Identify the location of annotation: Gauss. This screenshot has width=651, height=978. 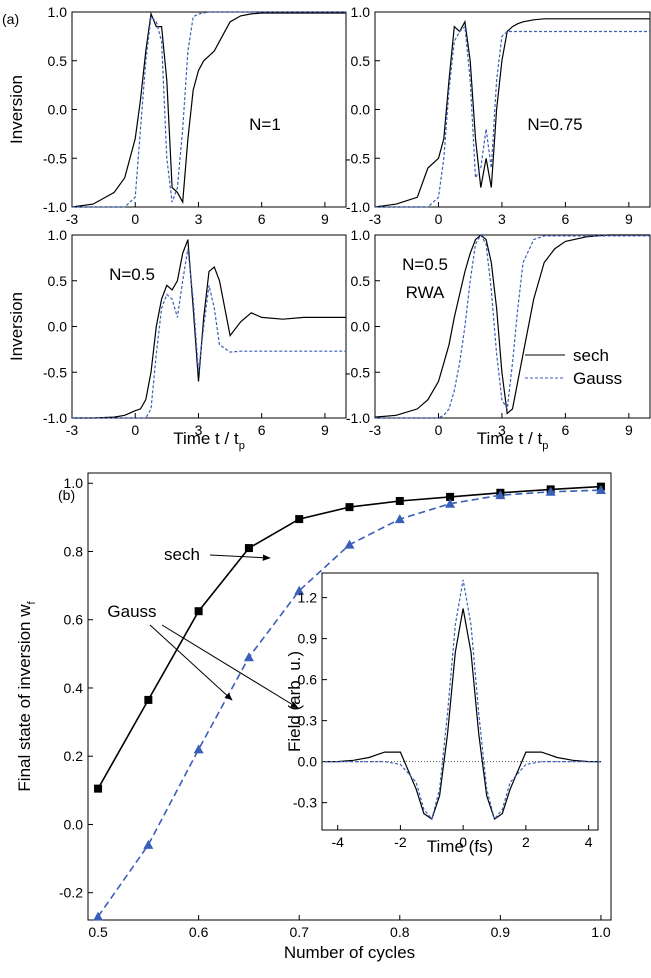
(131, 611).